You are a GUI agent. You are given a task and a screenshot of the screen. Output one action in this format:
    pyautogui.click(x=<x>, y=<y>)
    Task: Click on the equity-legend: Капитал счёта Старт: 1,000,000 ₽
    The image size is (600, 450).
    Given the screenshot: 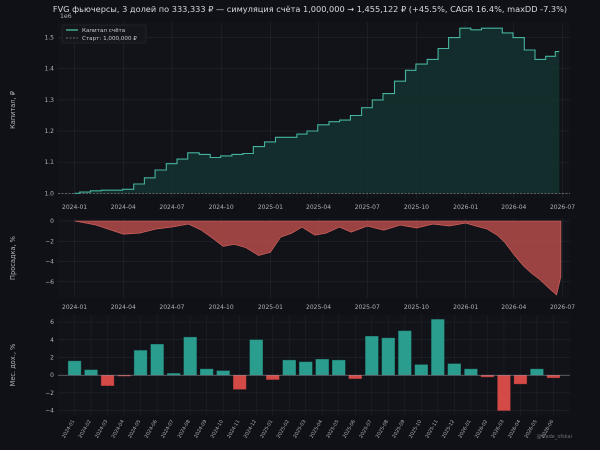 What is the action you would take?
    pyautogui.click(x=104, y=34)
    